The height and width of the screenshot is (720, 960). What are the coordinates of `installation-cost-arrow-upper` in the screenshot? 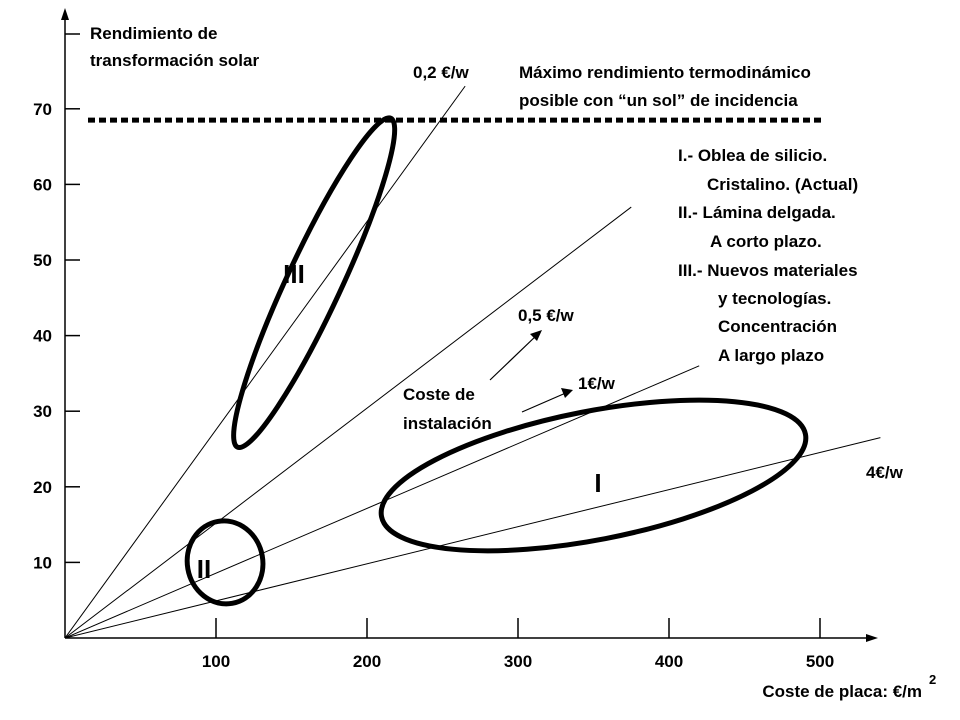 It's located at (514, 357).